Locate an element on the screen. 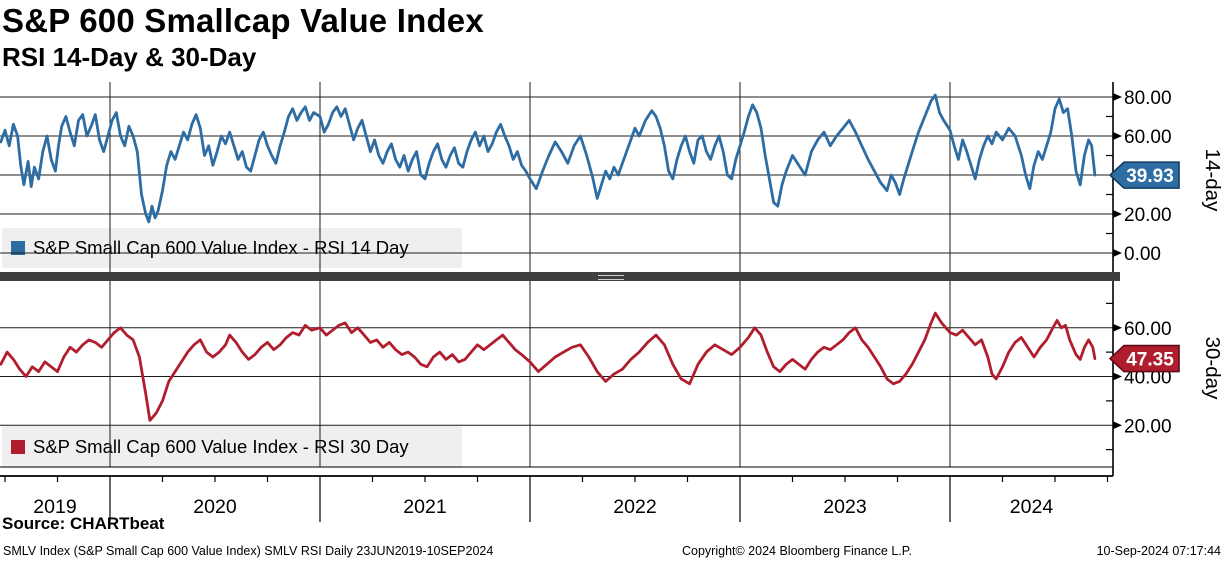 Image resolution: width=1224 pixels, height=566 pixels. rsi30-last-value-text: 47.35 is located at coordinates (1150, 360).